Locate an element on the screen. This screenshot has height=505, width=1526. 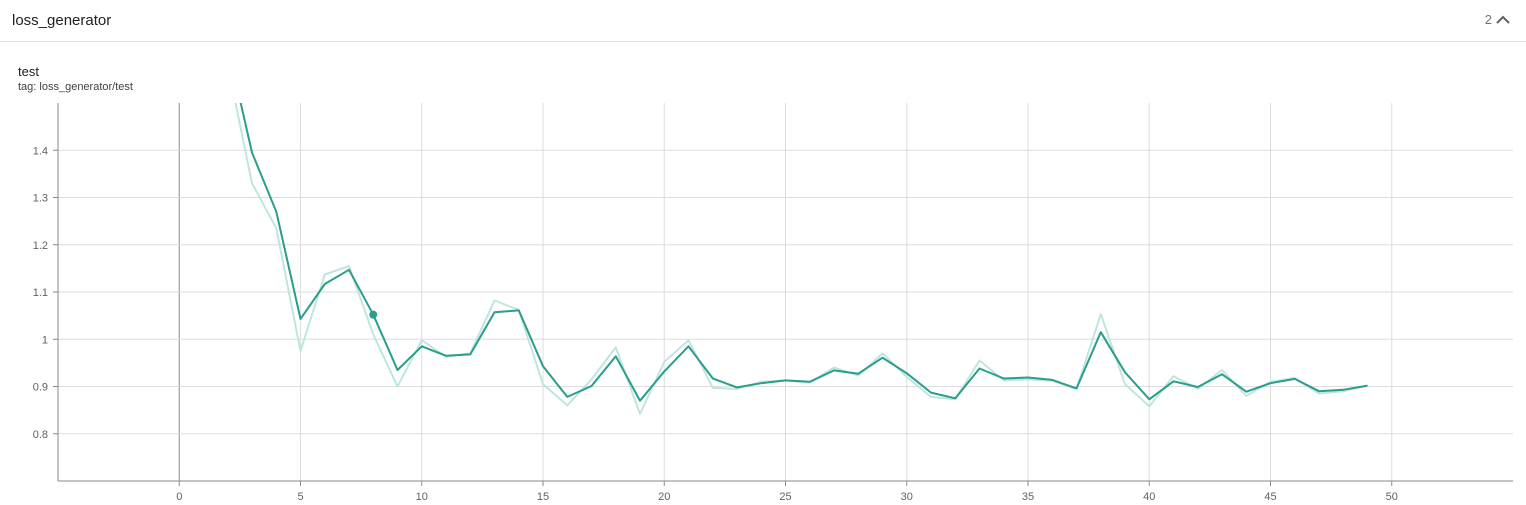
y-tick-label: 1 is located at coordinates (45, 340).